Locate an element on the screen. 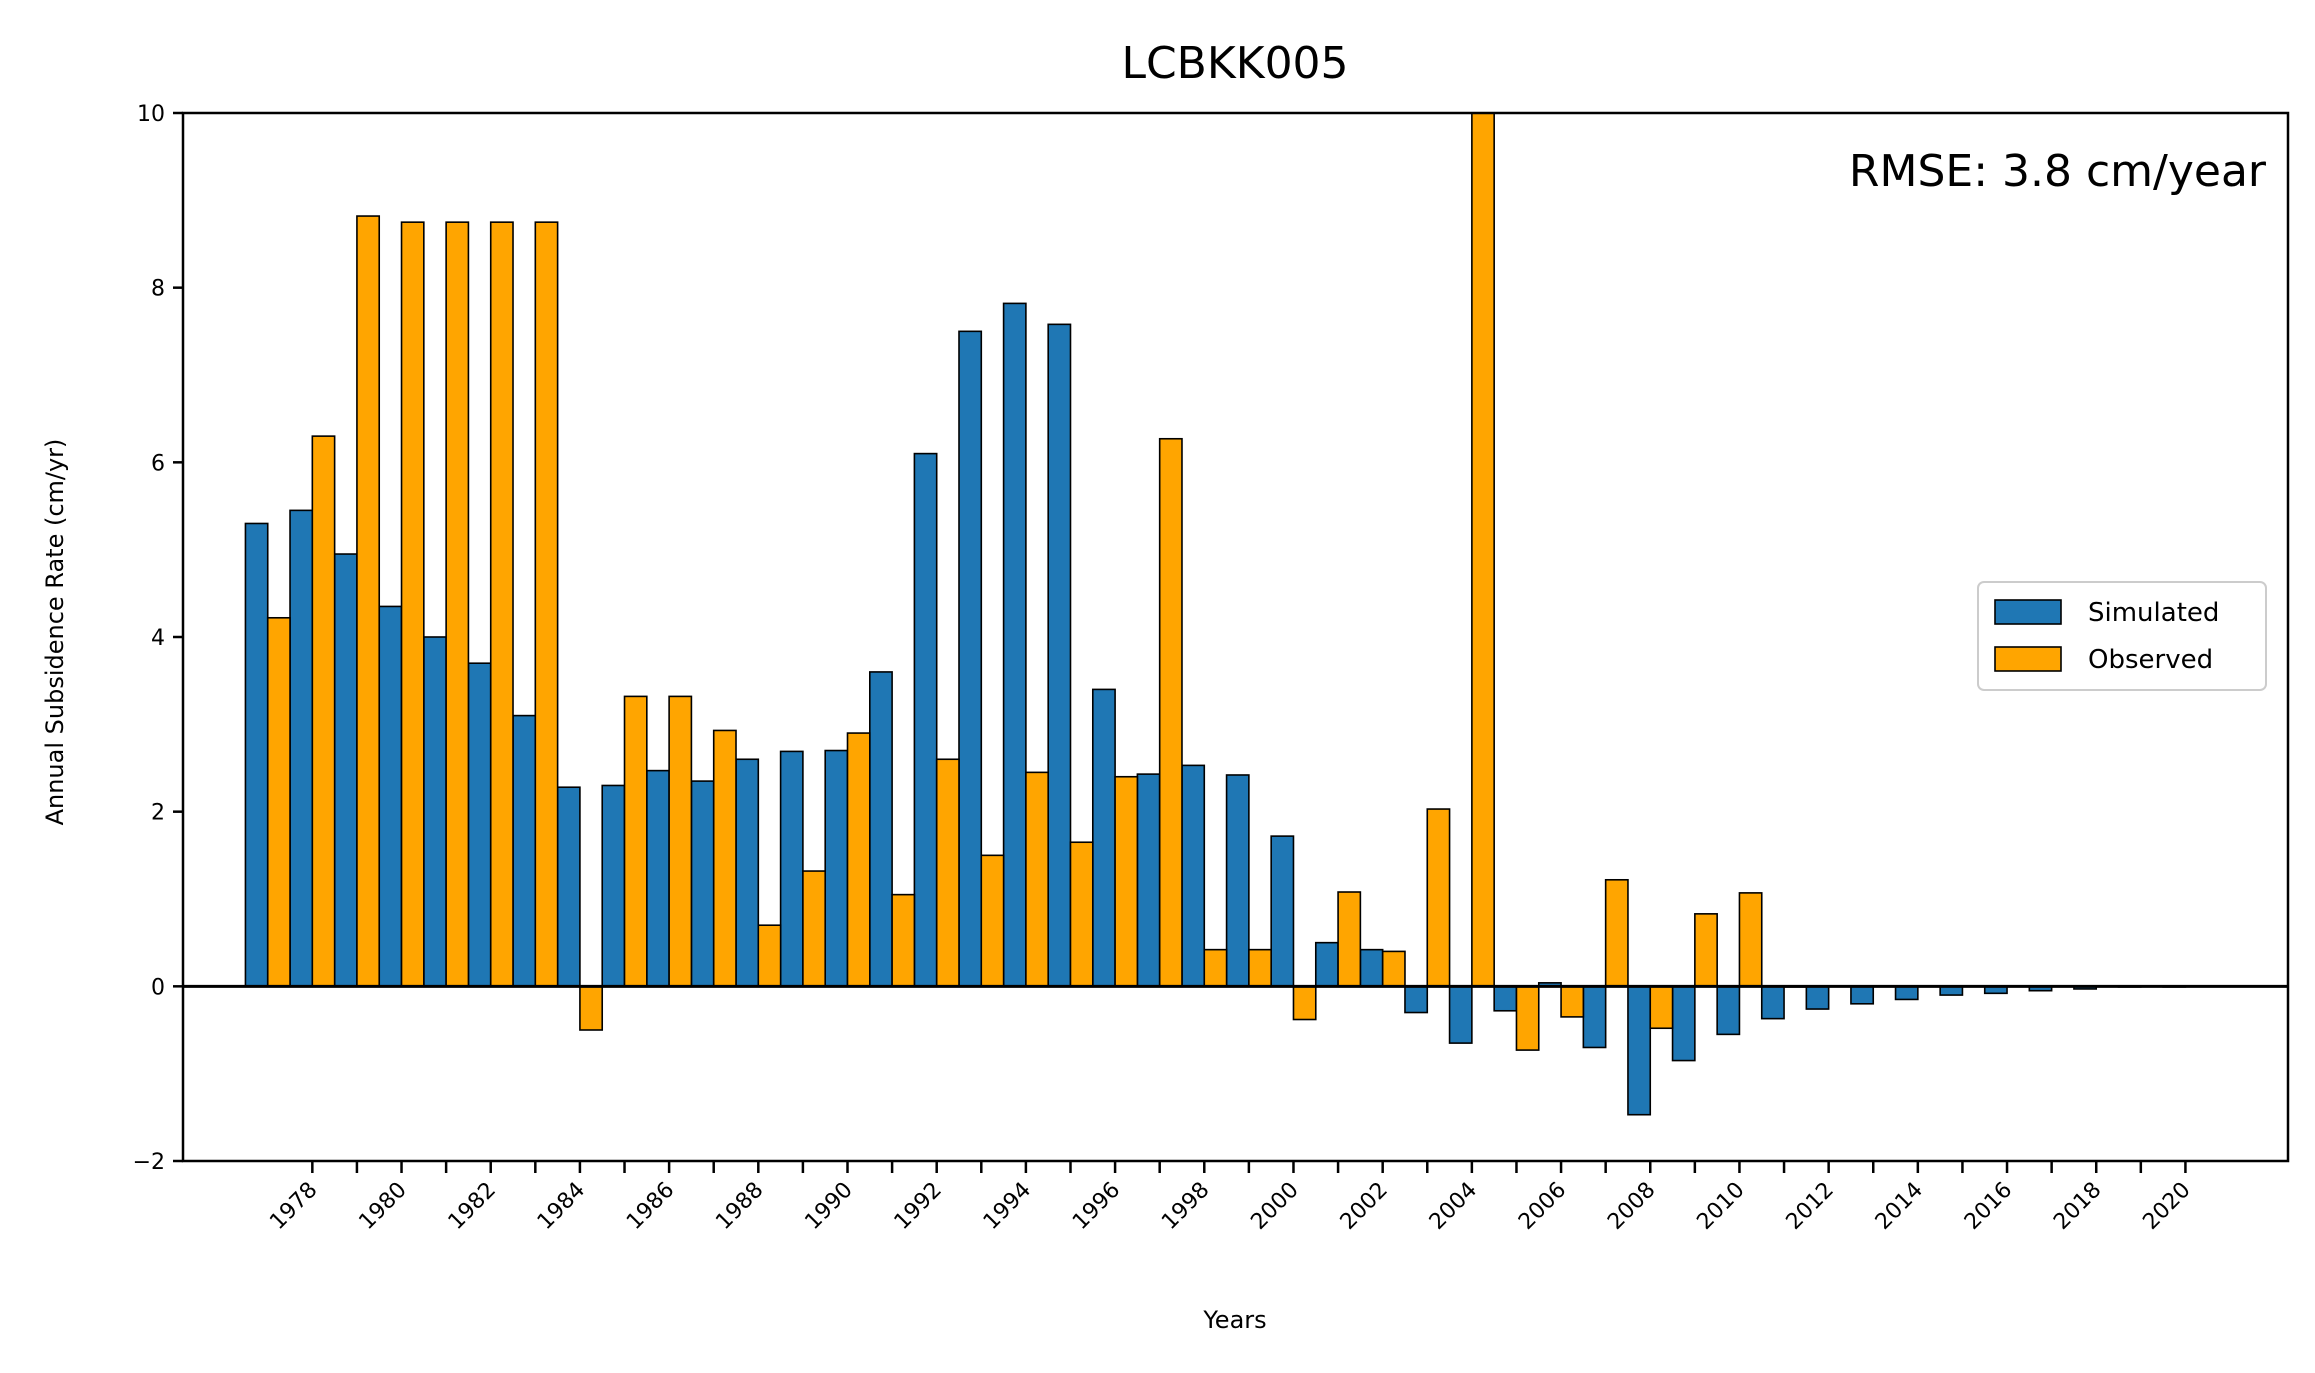 The height and width of the screenshot is (1373, 2315). bar-simulated-2004 is located at coordinates (1460, 1014).